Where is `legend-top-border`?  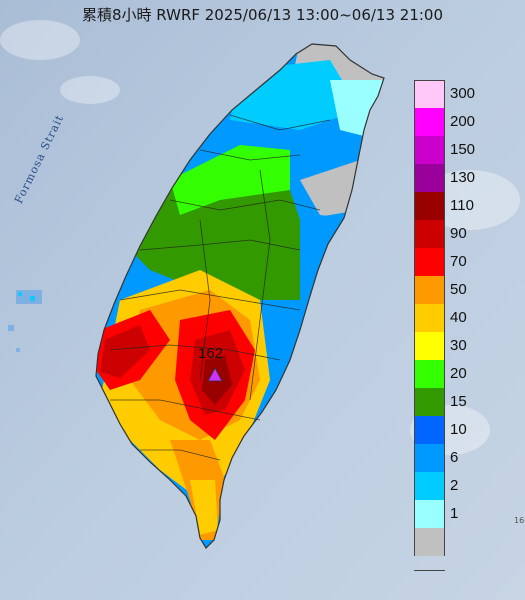
legend-top-border is located at coordinates (429, 80).